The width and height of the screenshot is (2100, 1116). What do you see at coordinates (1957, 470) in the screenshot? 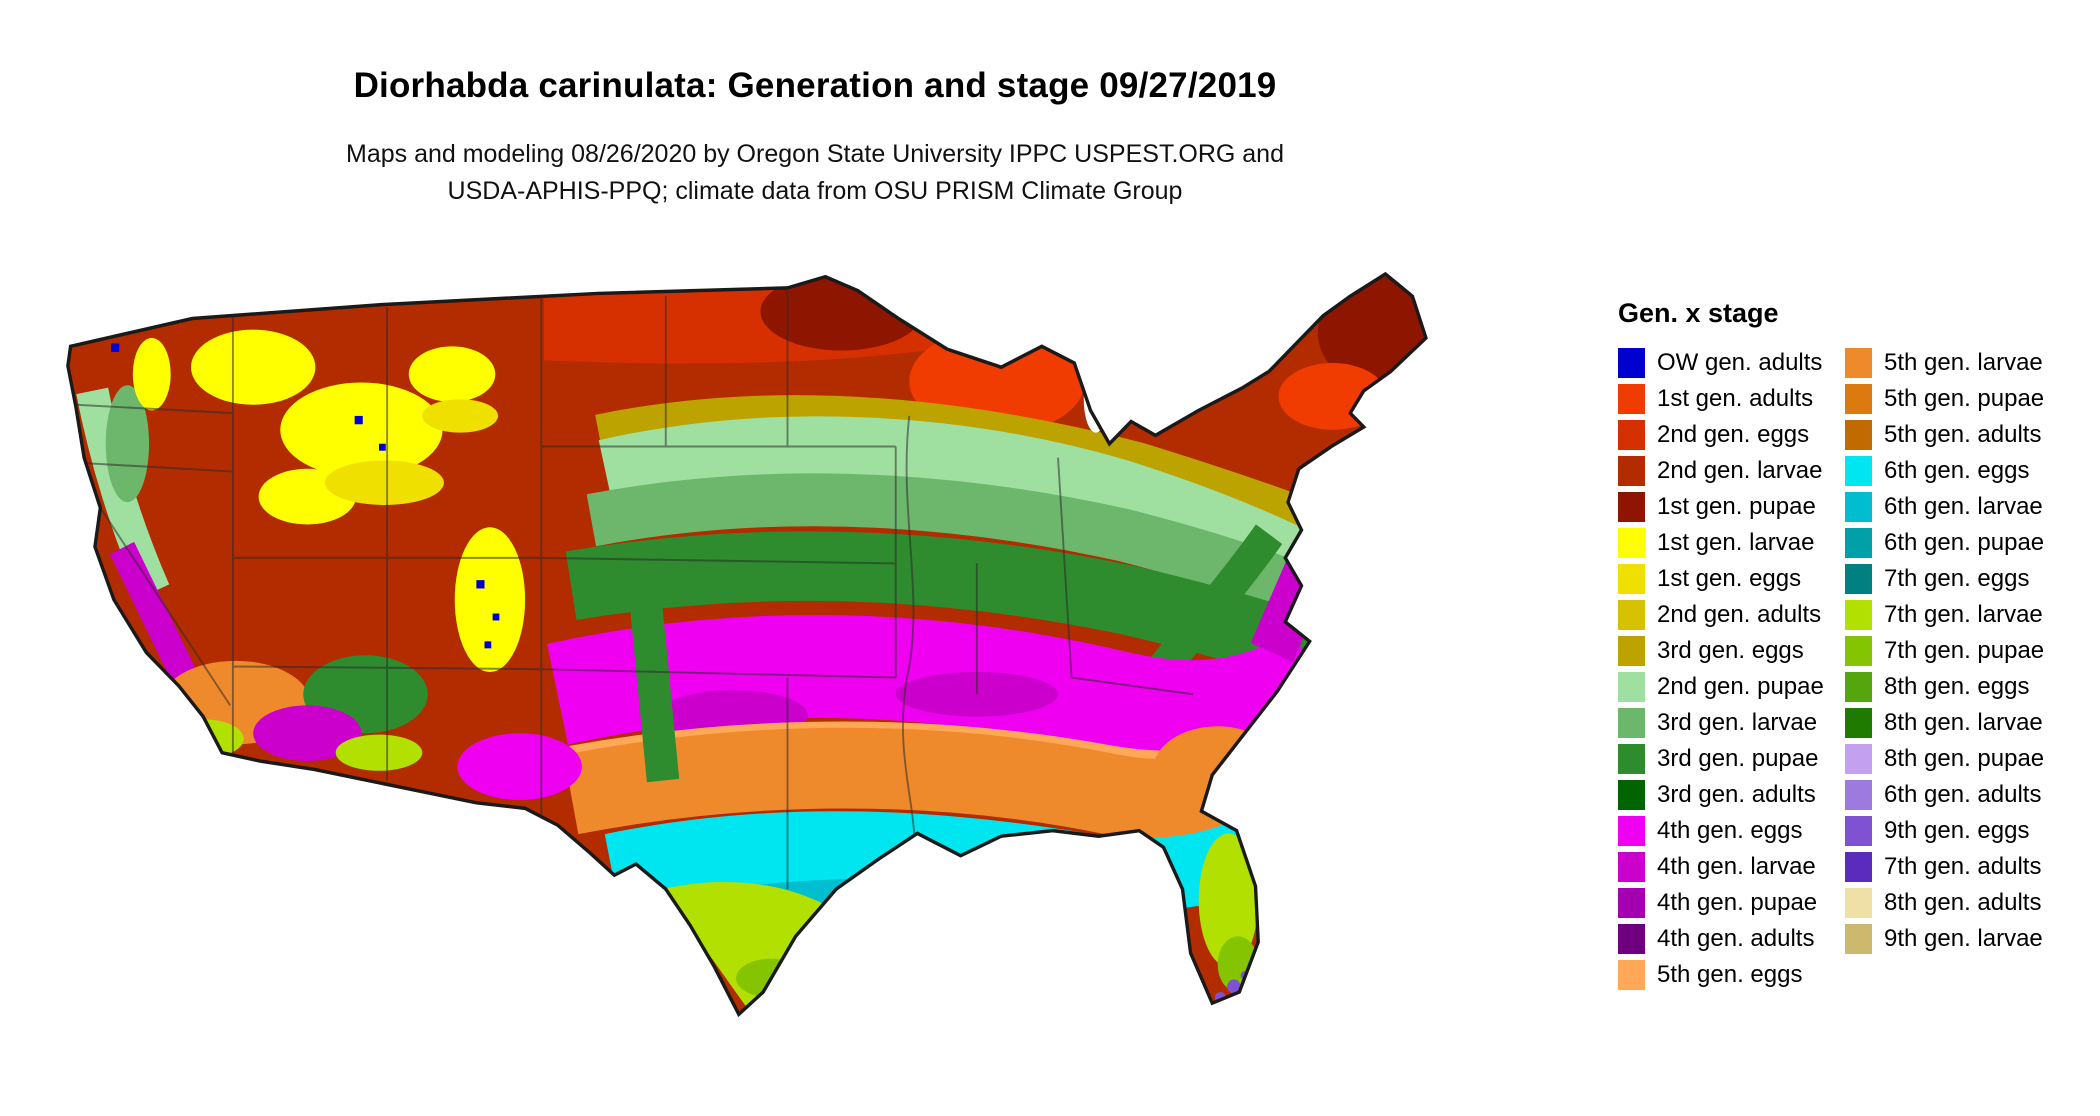
I see `legend-label: 6th gen. eggs` at bounding box center [1957, 470].